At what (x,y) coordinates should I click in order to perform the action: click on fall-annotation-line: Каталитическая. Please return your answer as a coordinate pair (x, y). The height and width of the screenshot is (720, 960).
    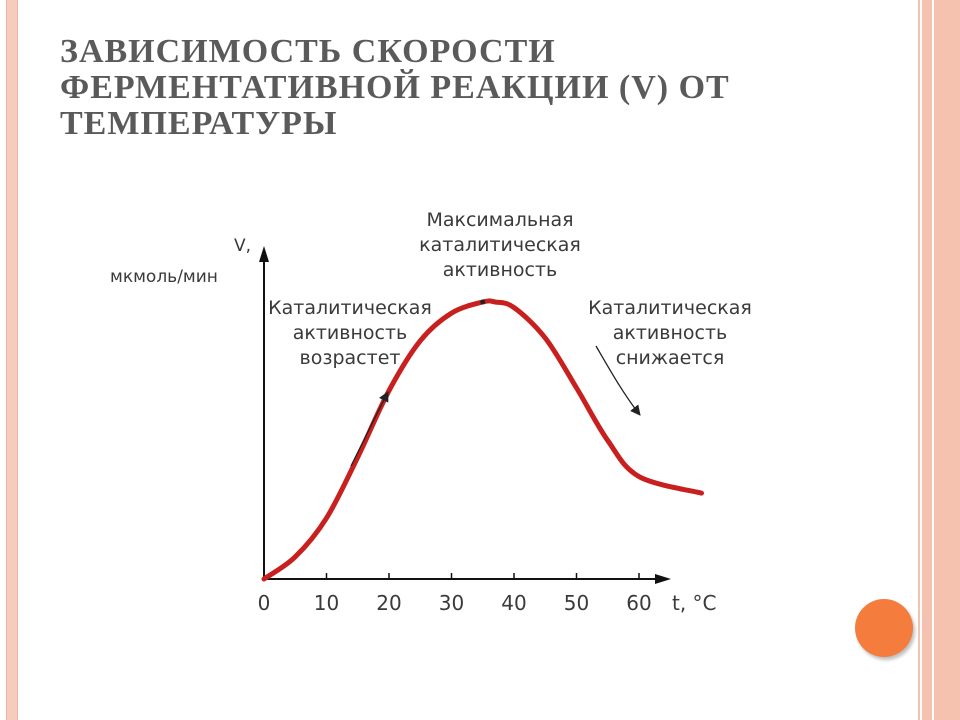
    Looking at the image, I should click on (670, 308).